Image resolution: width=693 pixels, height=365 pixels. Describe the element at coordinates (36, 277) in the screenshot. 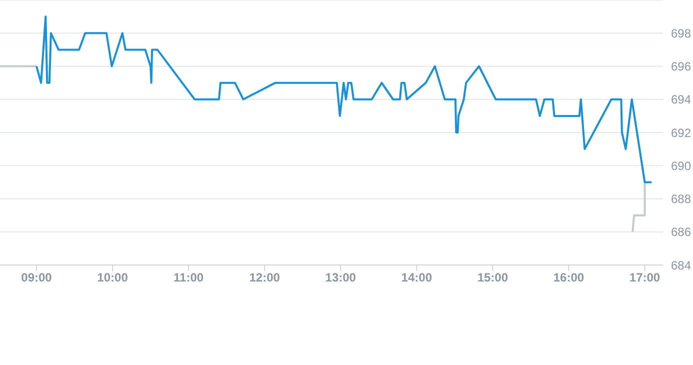

I see `x-tick-label: 09:00` at that location.